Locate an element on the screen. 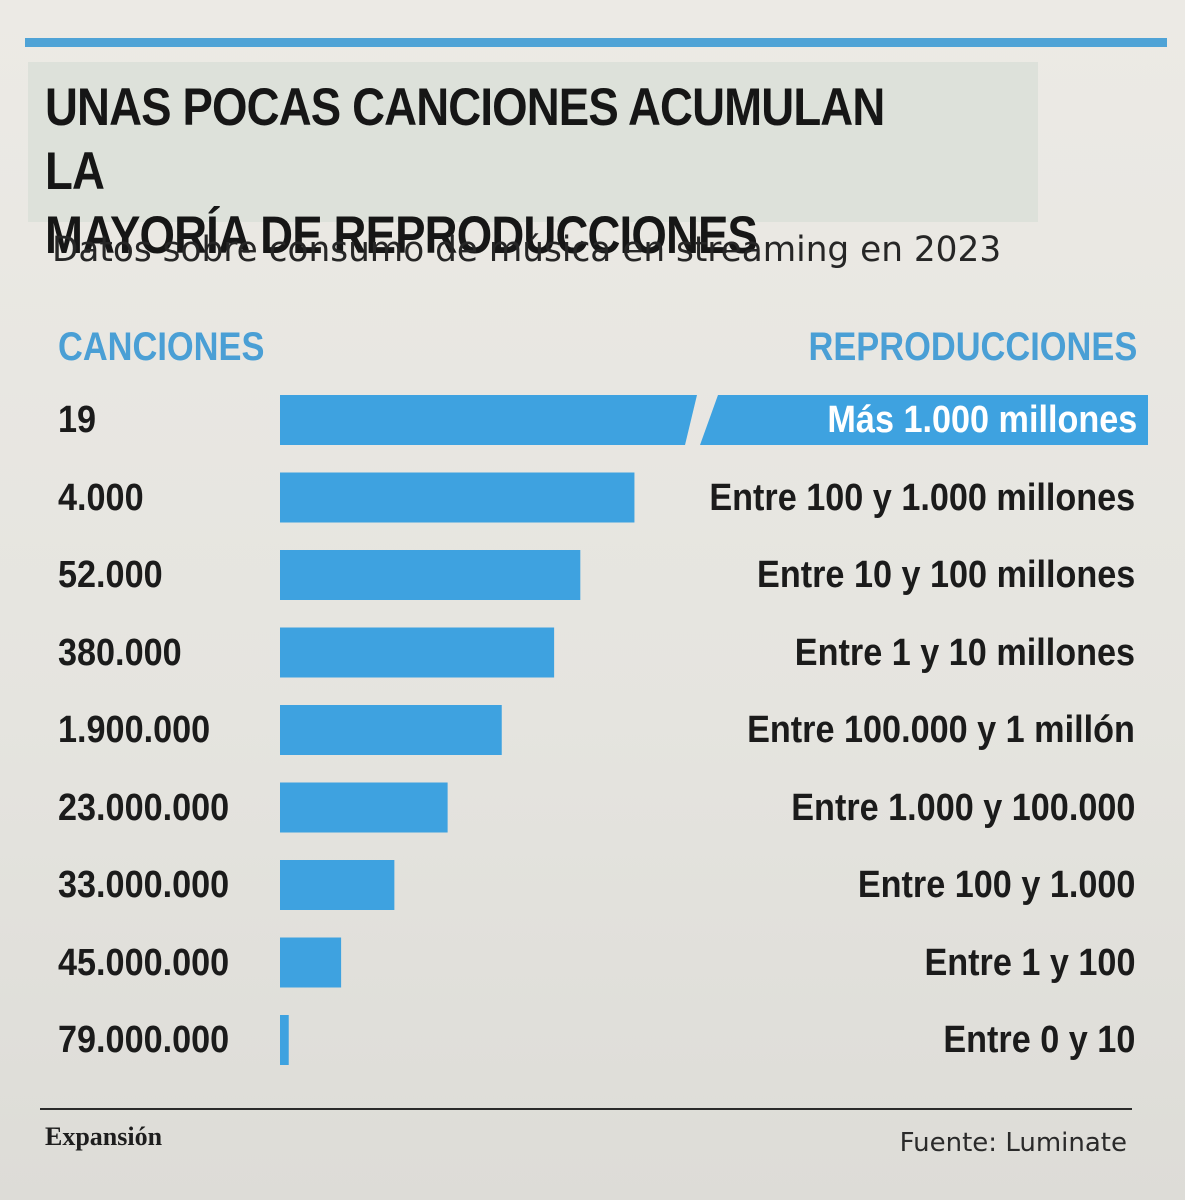 Image resolution: width=1185 pixels, height=1200 pixels. songs-count-label: 23.000.000 is located at coordinates (144, 807).